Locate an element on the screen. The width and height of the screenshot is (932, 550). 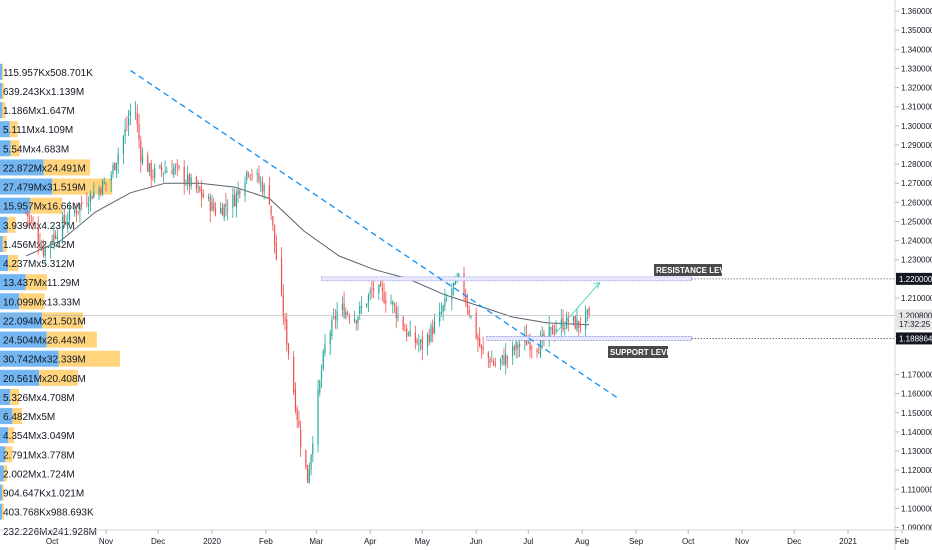
y-tick-label: 1.310000 is located at coordinates (916, 107).